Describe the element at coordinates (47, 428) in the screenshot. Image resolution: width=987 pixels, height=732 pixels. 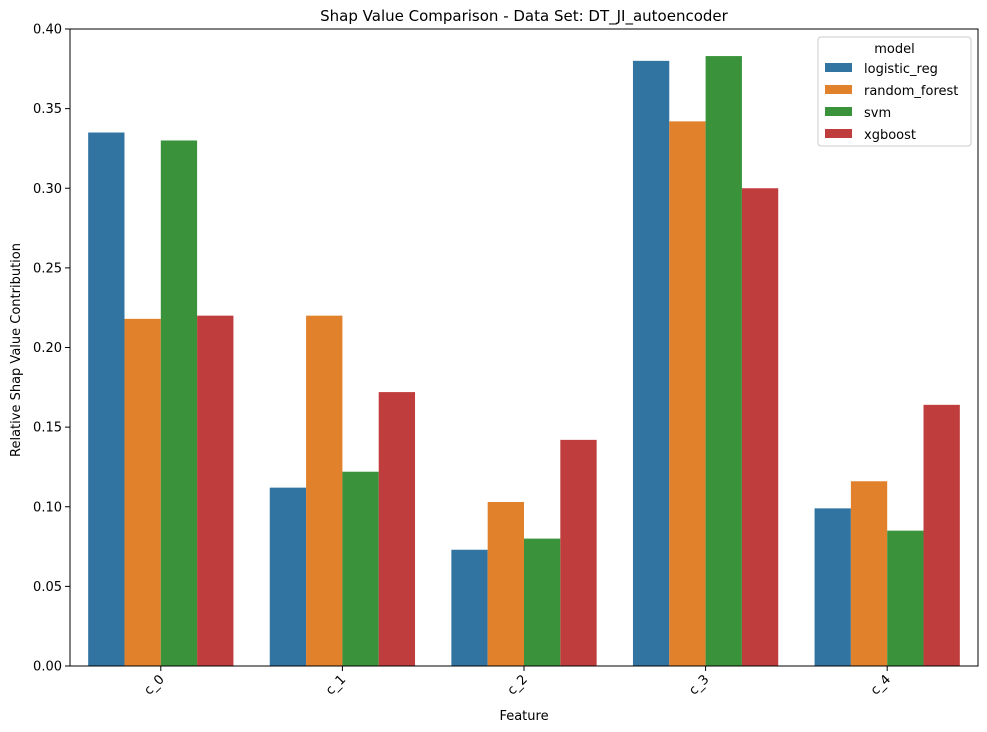
I see `y-tick-label: 0.15` at that location.